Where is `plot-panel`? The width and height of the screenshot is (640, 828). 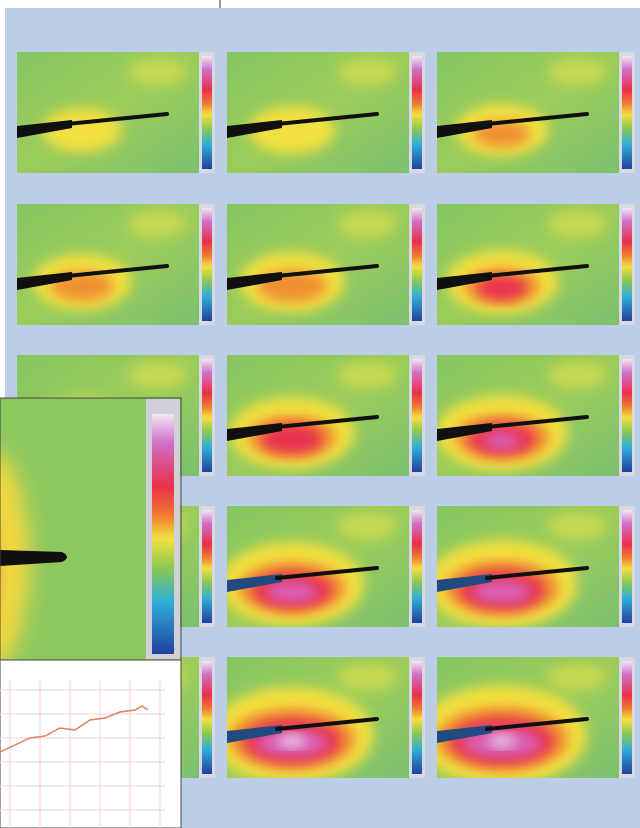
plot-panel is located at coordinates (91, 743).